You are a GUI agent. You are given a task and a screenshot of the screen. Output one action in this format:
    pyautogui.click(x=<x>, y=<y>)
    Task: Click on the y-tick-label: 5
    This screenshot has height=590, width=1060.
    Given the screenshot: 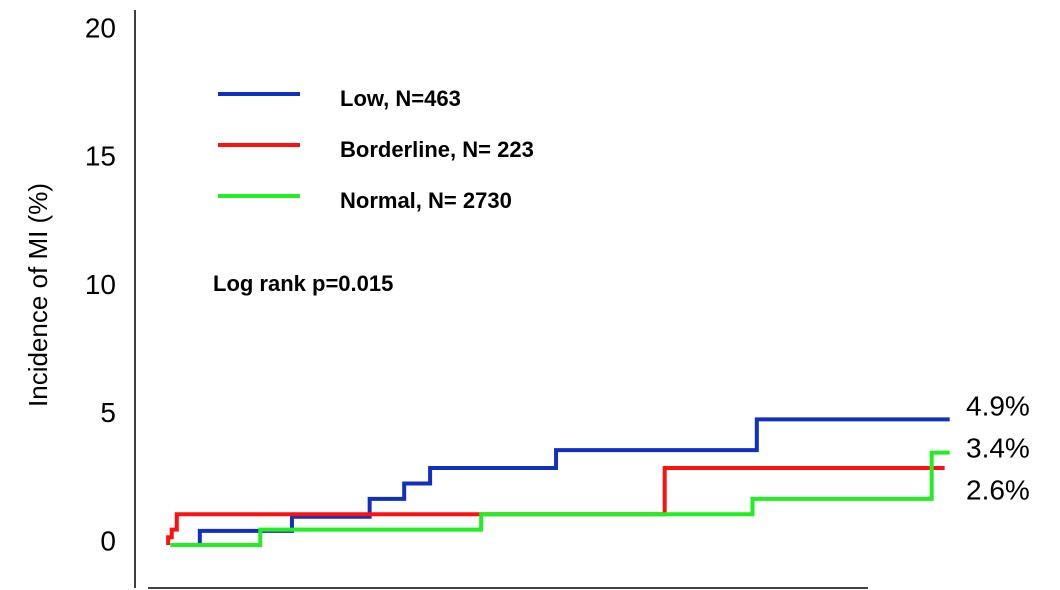 What is the action you would take?
    pyautogui.click(x=108, y=412)
    